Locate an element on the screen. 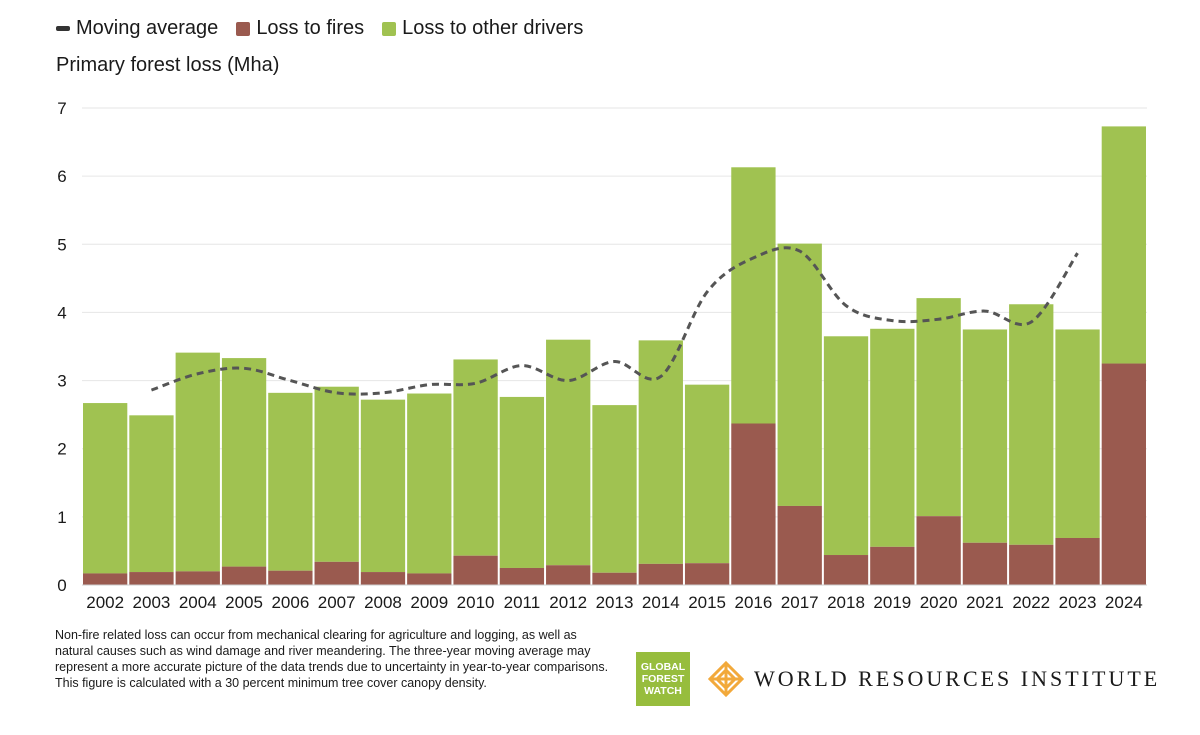 This screenshot has height=735, width=1200. y-tick-labels: 0 1 2 3 4 5 6 7 is located at coordinates (61, 347).